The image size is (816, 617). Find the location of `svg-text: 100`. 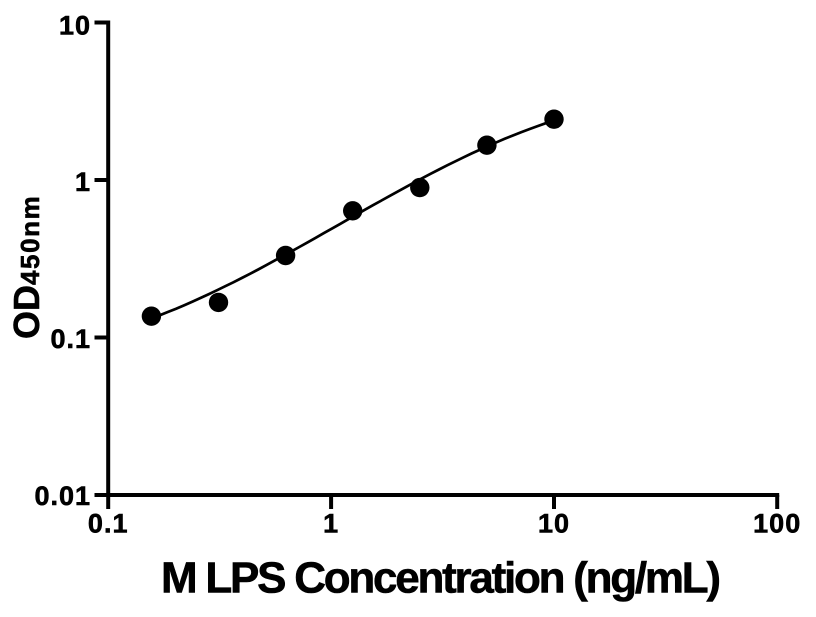

svg-text: 100 is located at coordinates (777, 524).